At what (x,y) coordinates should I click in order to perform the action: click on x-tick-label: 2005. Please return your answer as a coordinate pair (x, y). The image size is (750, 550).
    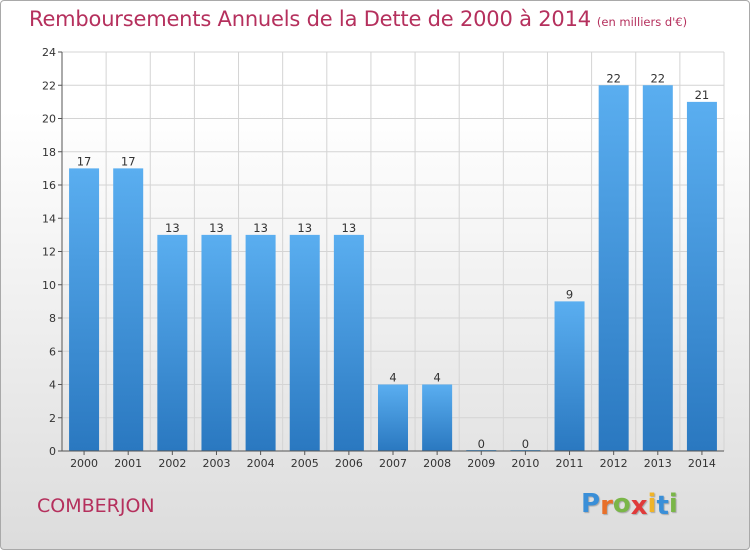
    Looking at the image, I should click on (305, 463).